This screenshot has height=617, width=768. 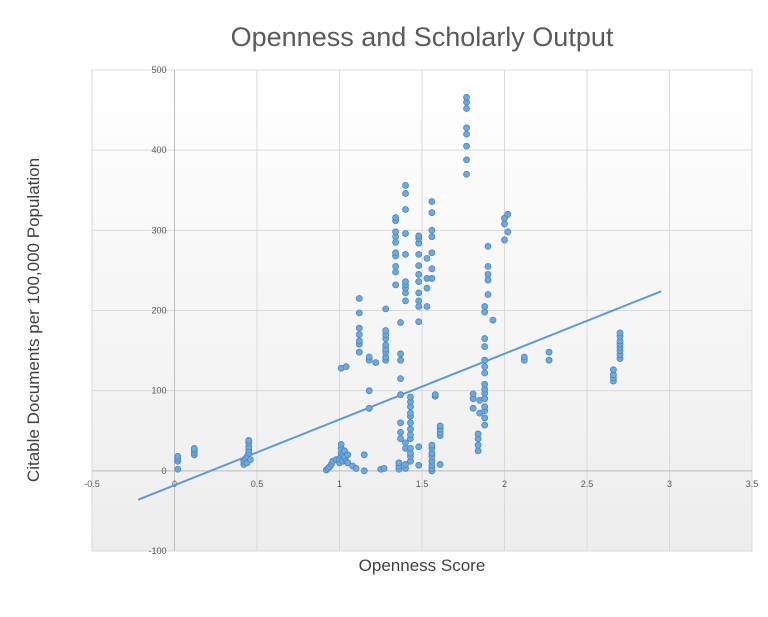 What do you see at coordinates (504, 484) in the screenshot?
I see `x-tick-label: 2` at bounding box center [504, 484].